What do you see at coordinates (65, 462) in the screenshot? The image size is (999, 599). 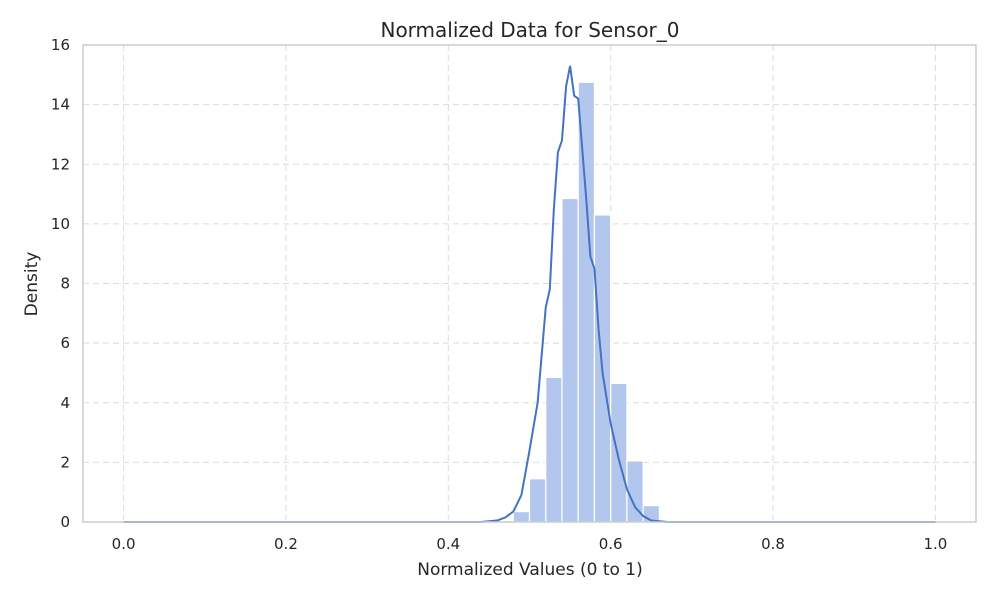 I see `y-tick-label: 2` at bounding box center [65, 462].